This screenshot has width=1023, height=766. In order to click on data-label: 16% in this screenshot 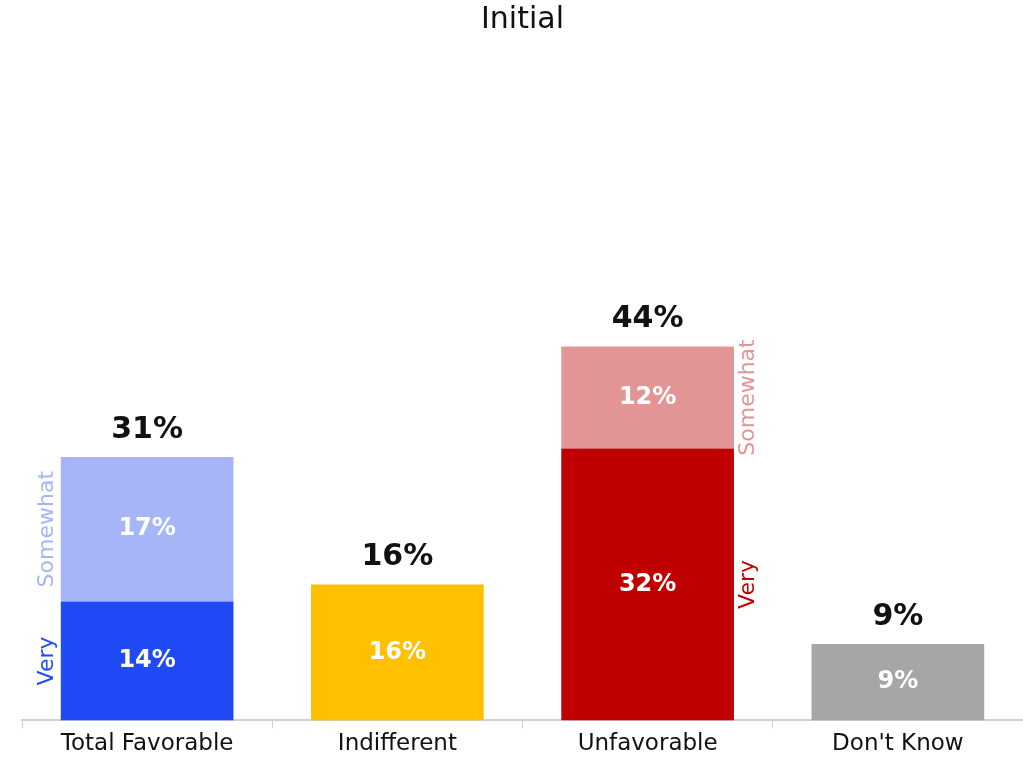, I will do `click(397, 650)`.